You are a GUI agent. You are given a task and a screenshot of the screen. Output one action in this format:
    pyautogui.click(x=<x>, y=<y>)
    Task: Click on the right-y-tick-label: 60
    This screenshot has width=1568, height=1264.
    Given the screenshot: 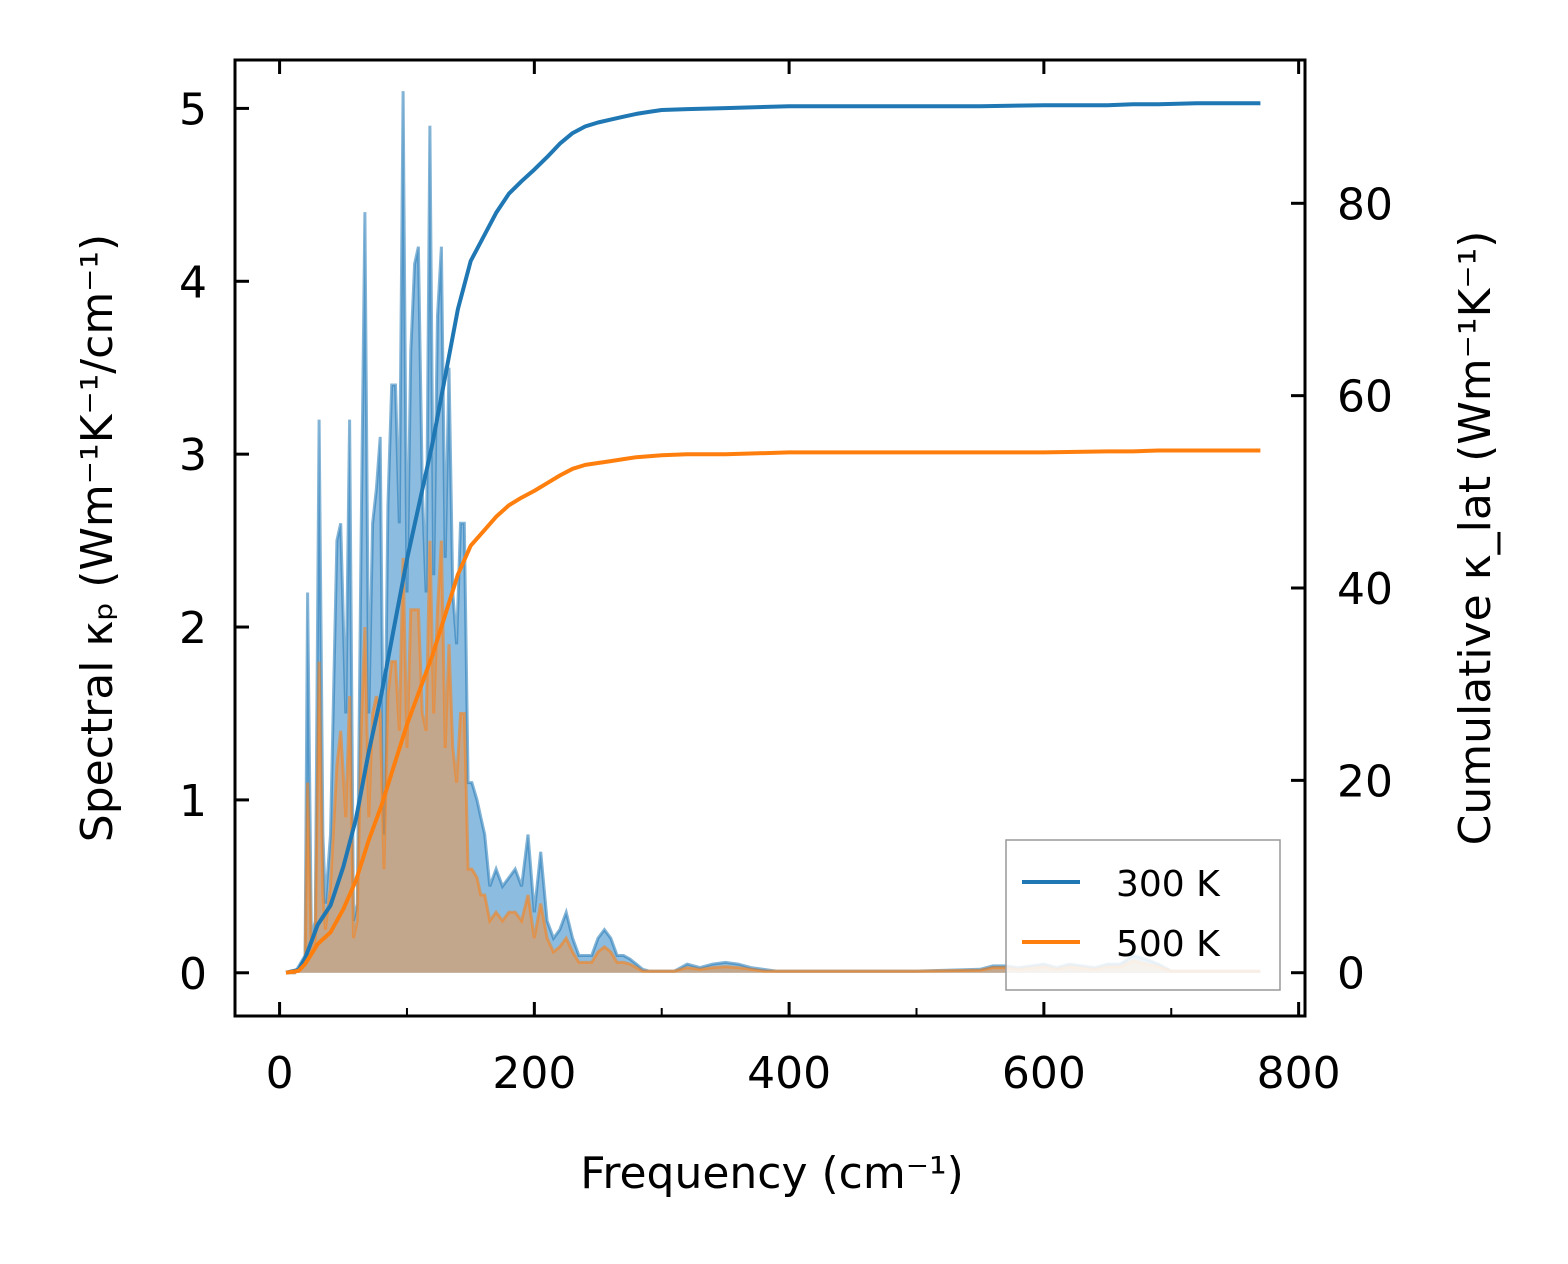 What is the action you would take?
    pyautogui.click(x=1365, y=397)
    